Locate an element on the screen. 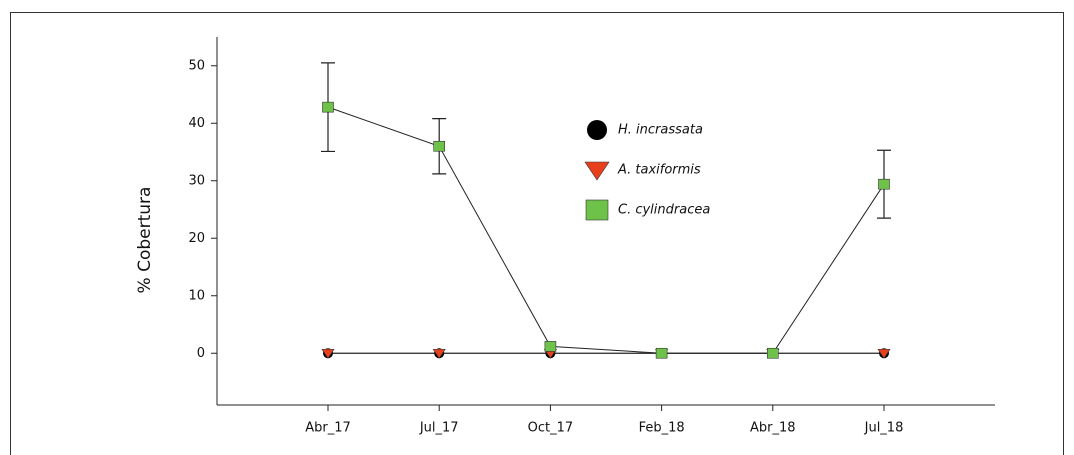  legend-label: C. cylindracea is located at coordinates (664, 210).